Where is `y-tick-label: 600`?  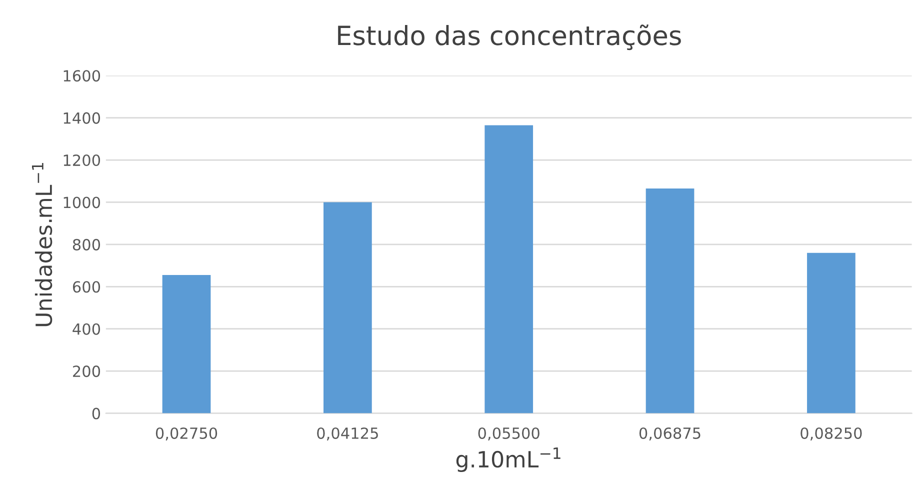 y-tick-label: 600 is located at coordinates (86, 287).